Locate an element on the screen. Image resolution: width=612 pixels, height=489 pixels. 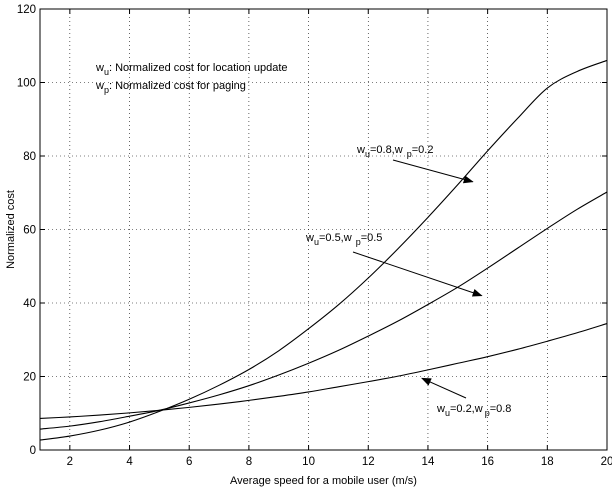
x-tick-label: 20 is located at coordinates (606, 462).